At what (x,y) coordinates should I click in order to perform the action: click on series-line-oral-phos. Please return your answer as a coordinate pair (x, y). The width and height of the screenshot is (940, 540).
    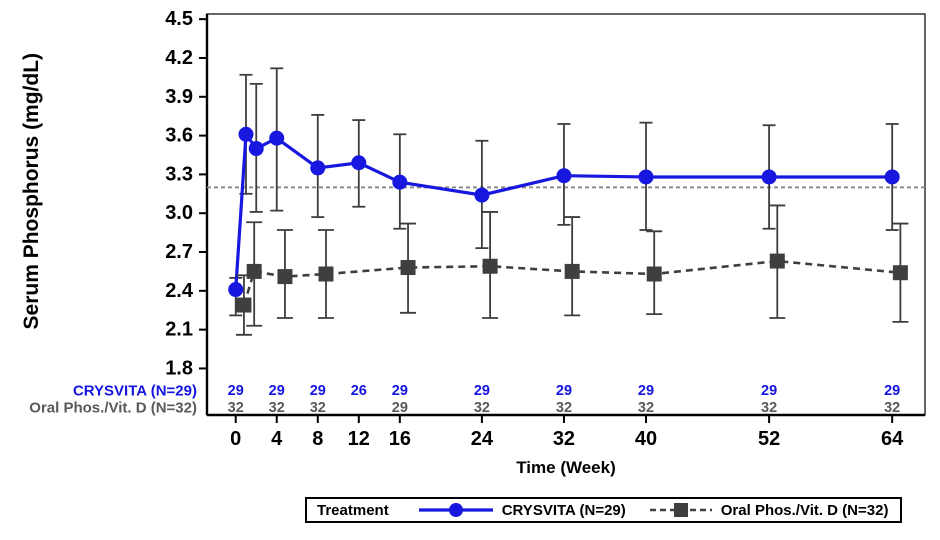
    Looking at the image, I should click on (571, 282).